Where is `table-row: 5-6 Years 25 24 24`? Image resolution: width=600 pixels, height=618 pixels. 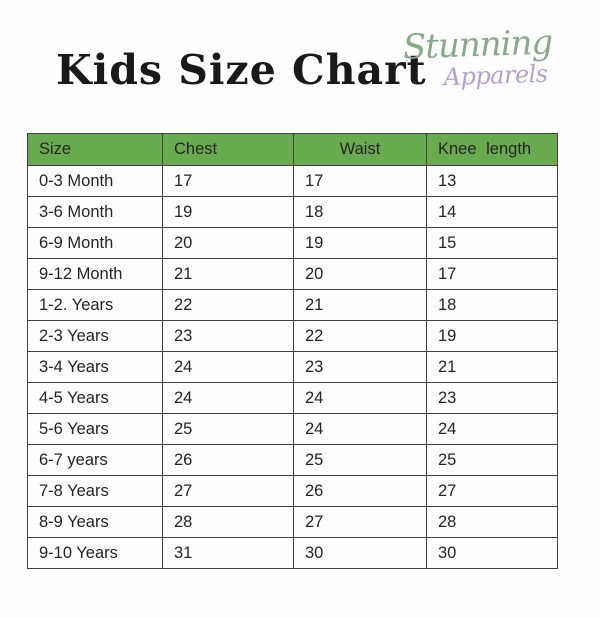 table-row: 5-6 Years 25 24 24 is located at coordinates (292, 429).